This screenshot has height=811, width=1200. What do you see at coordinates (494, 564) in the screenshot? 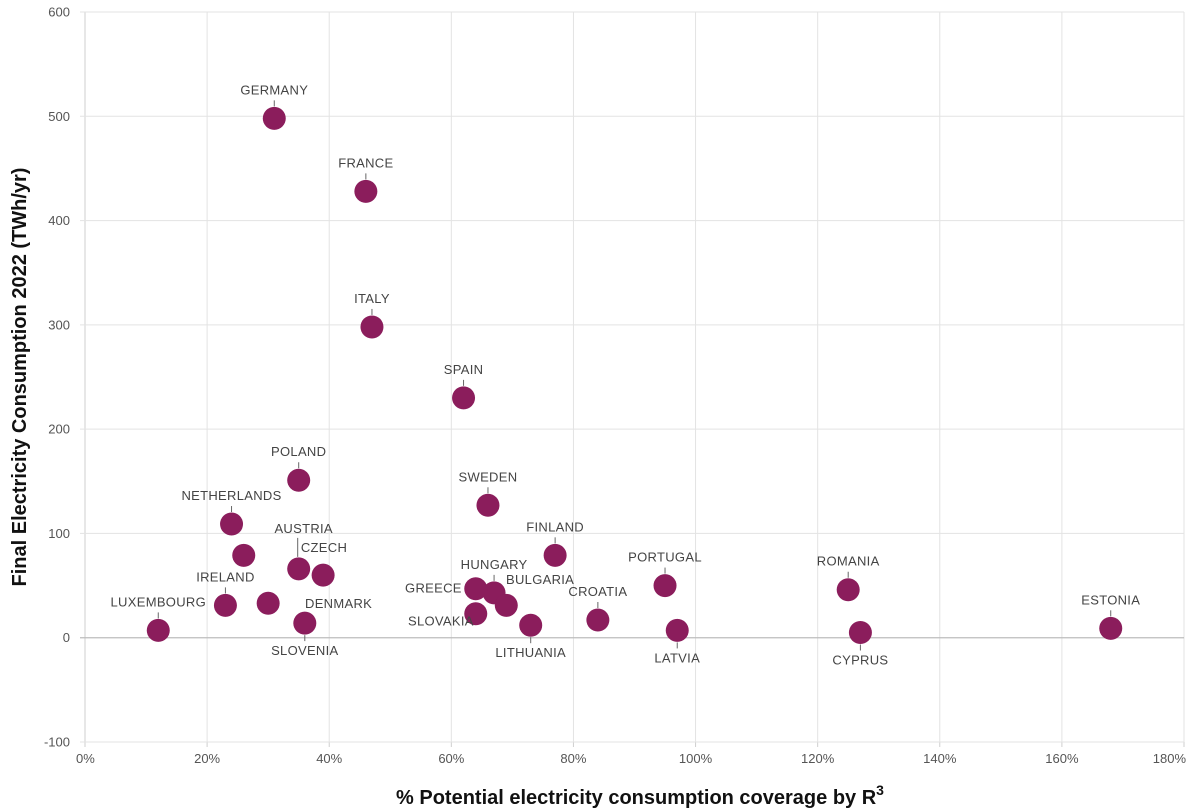
I see `point-label-hungary: HUNGARY` at bounding box center [494, 564].